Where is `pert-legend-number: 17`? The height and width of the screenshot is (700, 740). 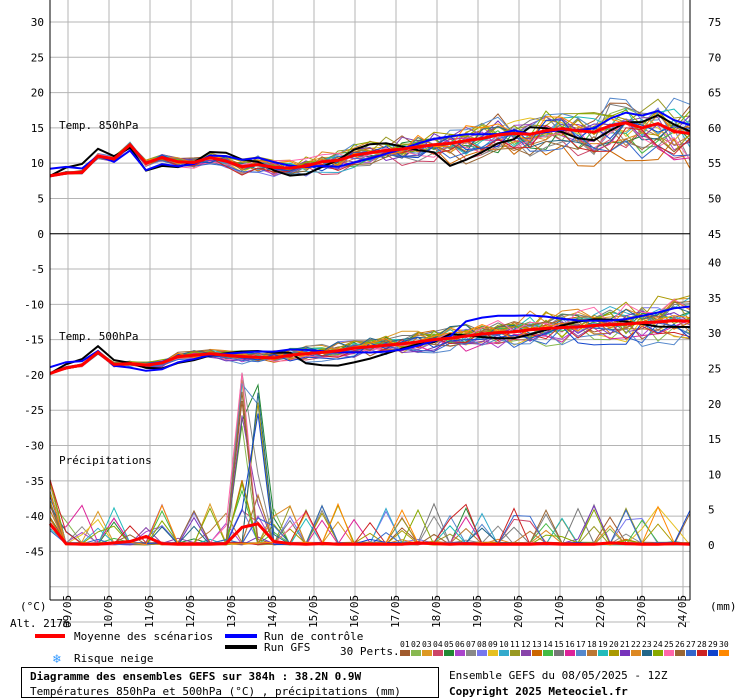 pert-legend-number: 17 is located at coordinates (581, 644).